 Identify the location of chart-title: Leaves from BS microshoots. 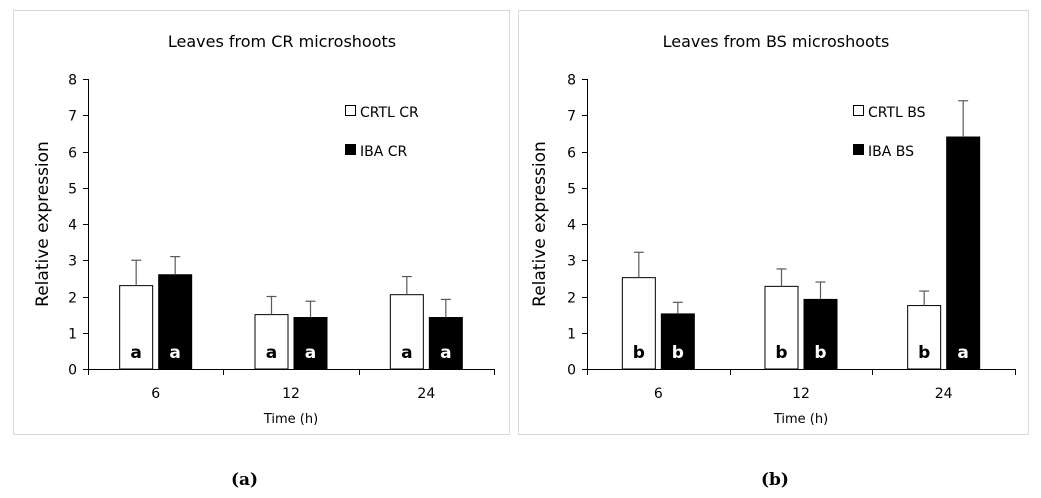
(776, 41).